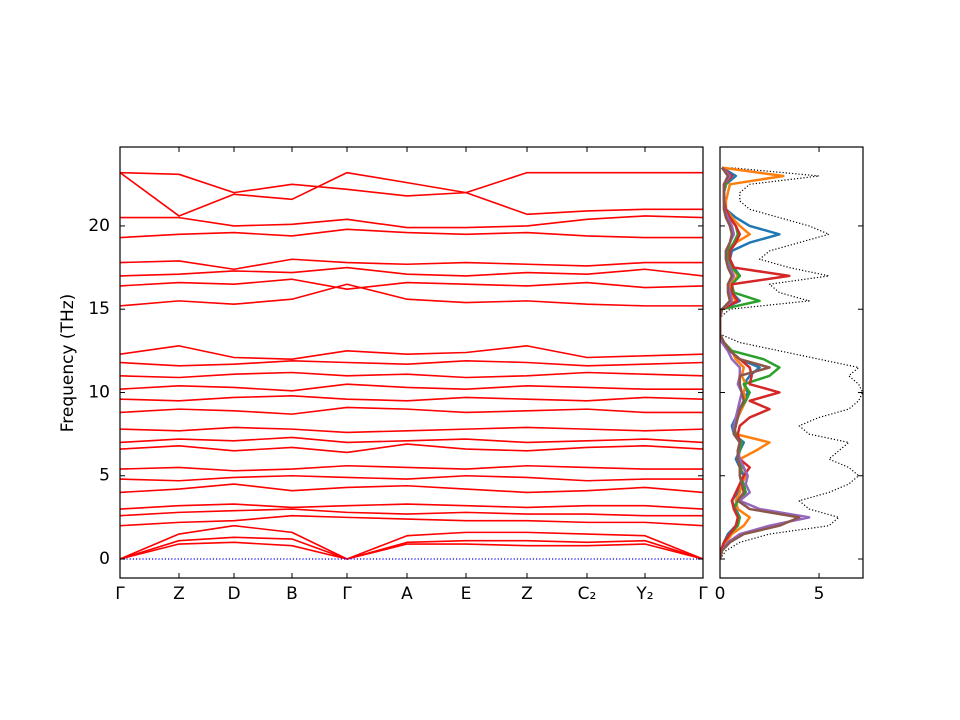 The width and height of the screenshot is (960, 720). I want to click on y-tick-label: 10, so click(99, 392).